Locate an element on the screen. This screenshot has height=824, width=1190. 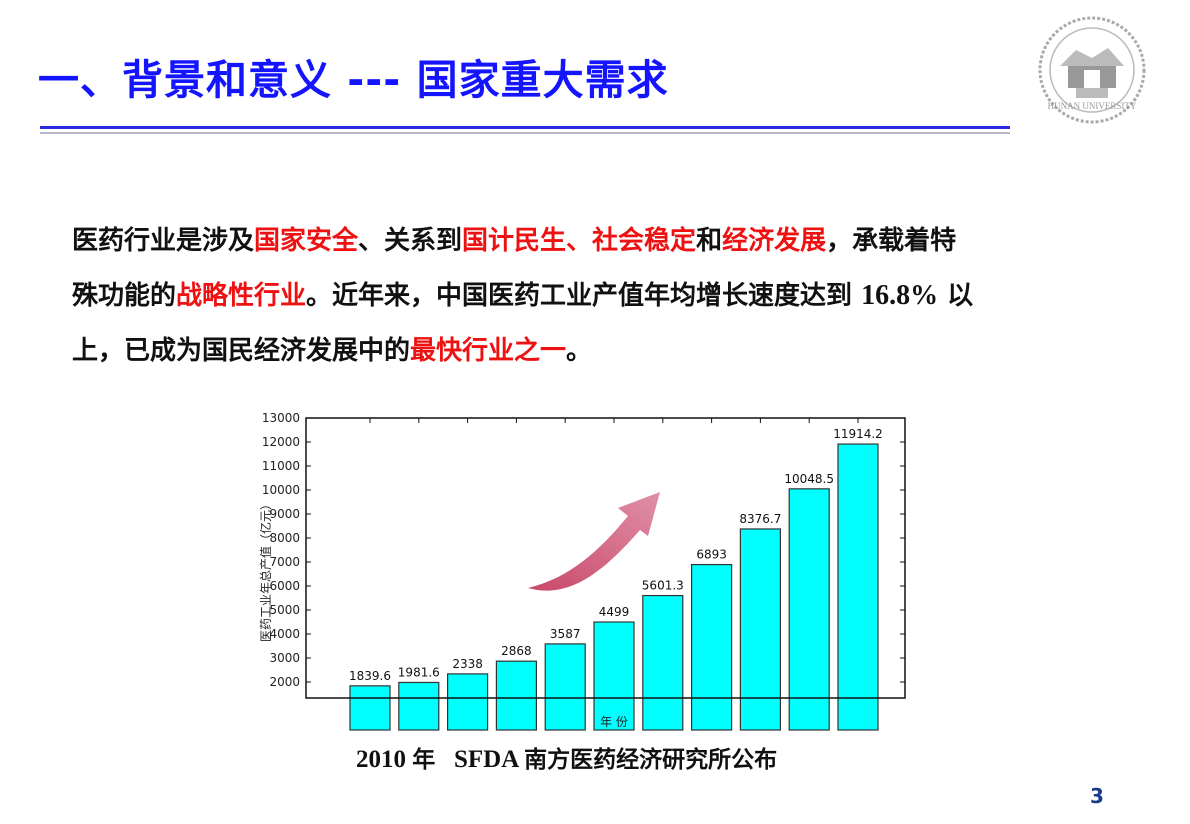
highlight-text: 经济发展 is located at coordinates (774, 241).